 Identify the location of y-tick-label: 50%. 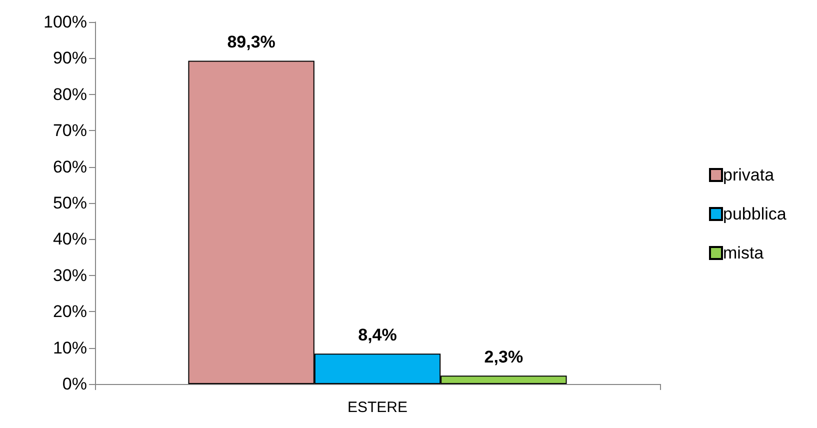
(69, 203).